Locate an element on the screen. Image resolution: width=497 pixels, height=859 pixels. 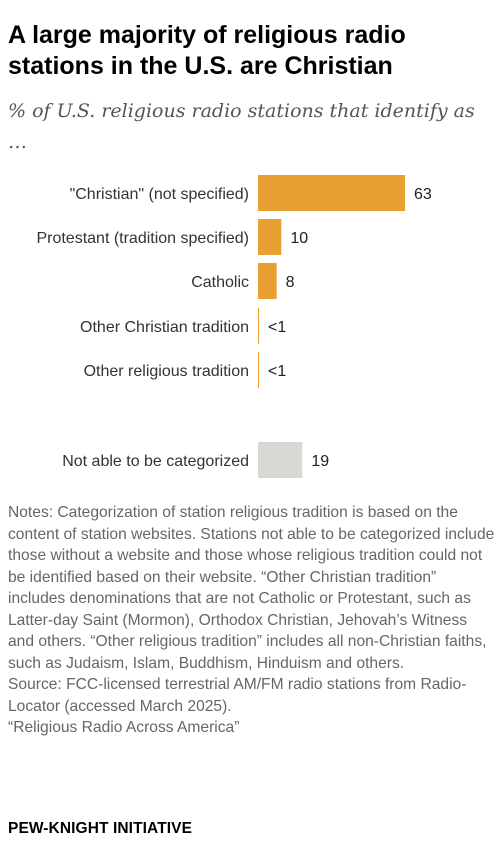
value-label-catholic: 8 is located at coordinates (290, 282).